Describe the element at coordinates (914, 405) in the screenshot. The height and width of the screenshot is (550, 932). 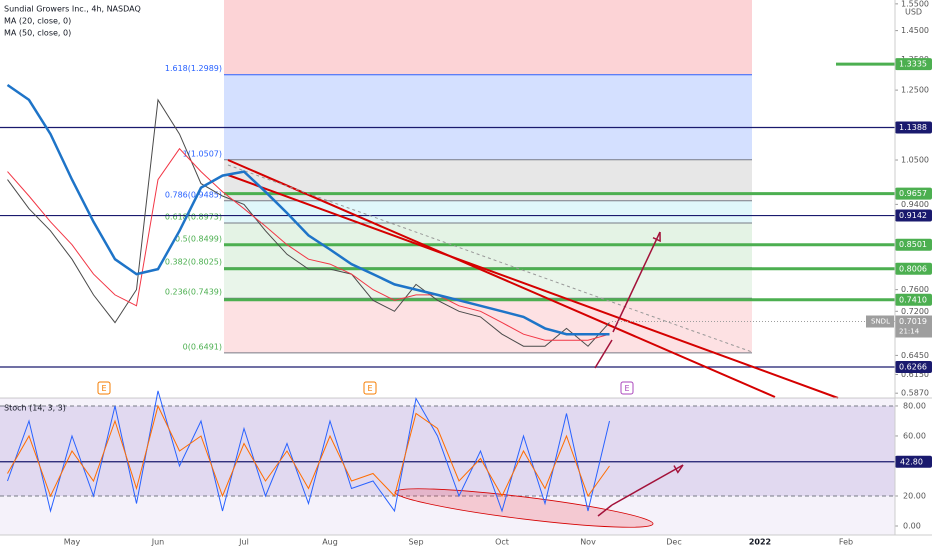
I see `y-tick-label: 80.00` at that location.